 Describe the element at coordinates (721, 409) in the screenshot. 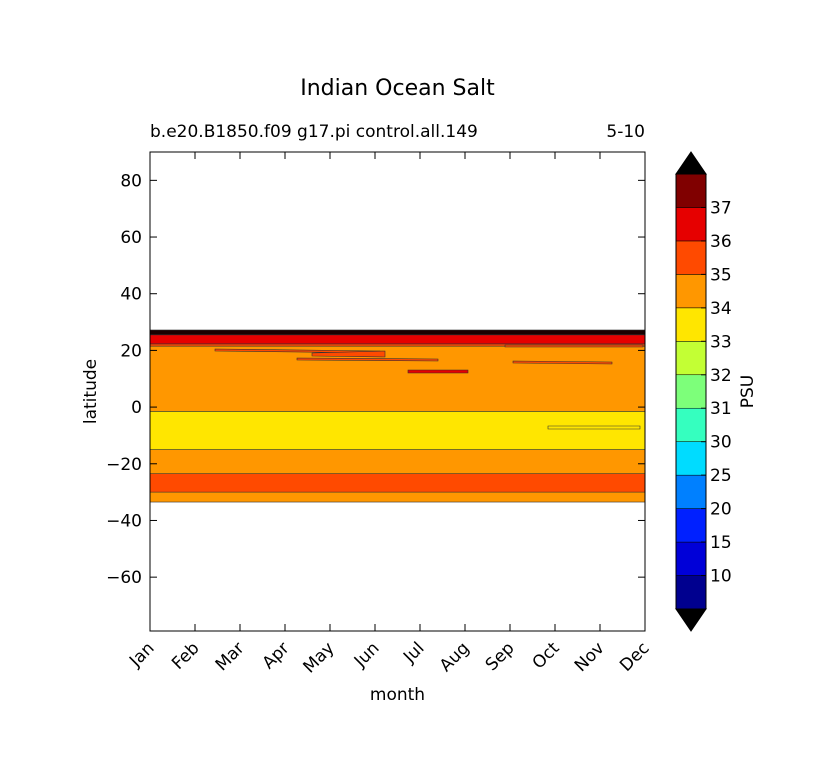

I see `colorbar-tick-label: 31` at that location.